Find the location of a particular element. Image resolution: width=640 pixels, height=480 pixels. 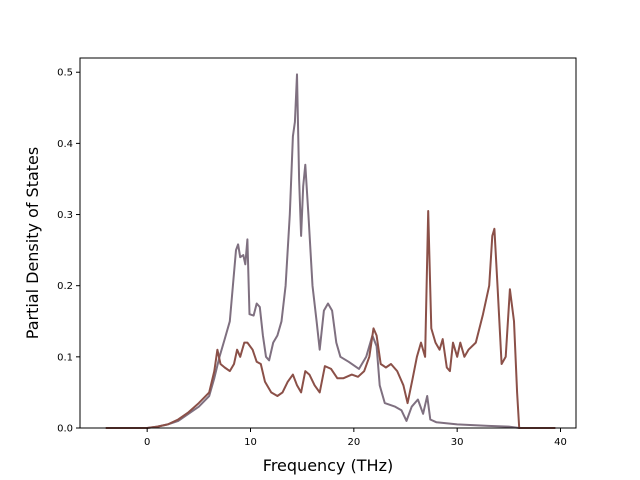

y-tick-label: 0.4 is located at coordinates (65, 144).